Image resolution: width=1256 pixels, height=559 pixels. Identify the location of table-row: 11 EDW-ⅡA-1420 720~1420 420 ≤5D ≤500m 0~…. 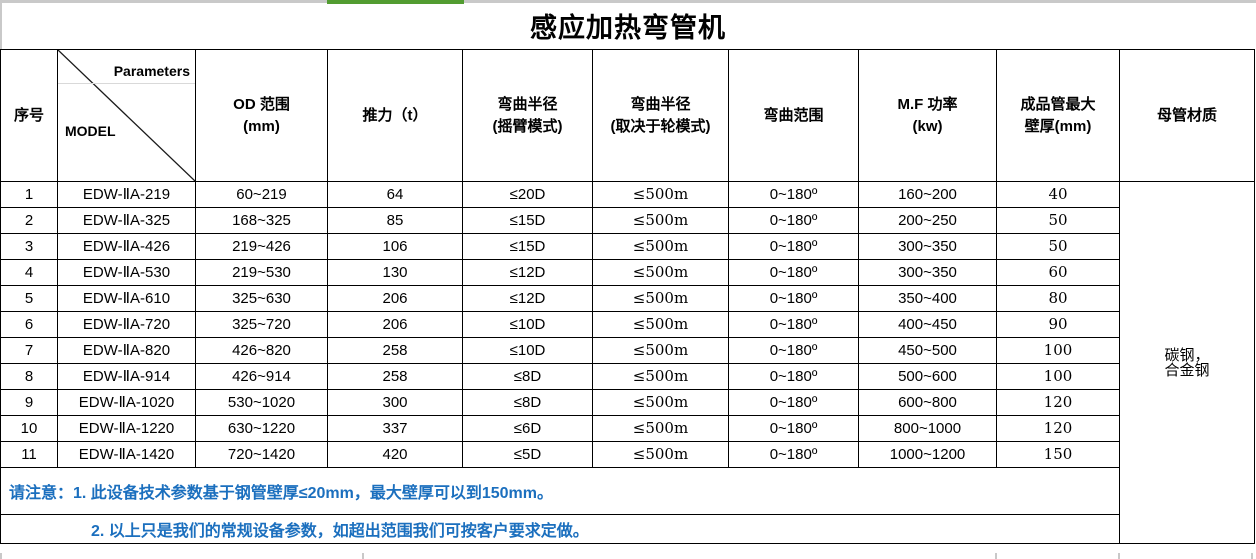
(627, 454).